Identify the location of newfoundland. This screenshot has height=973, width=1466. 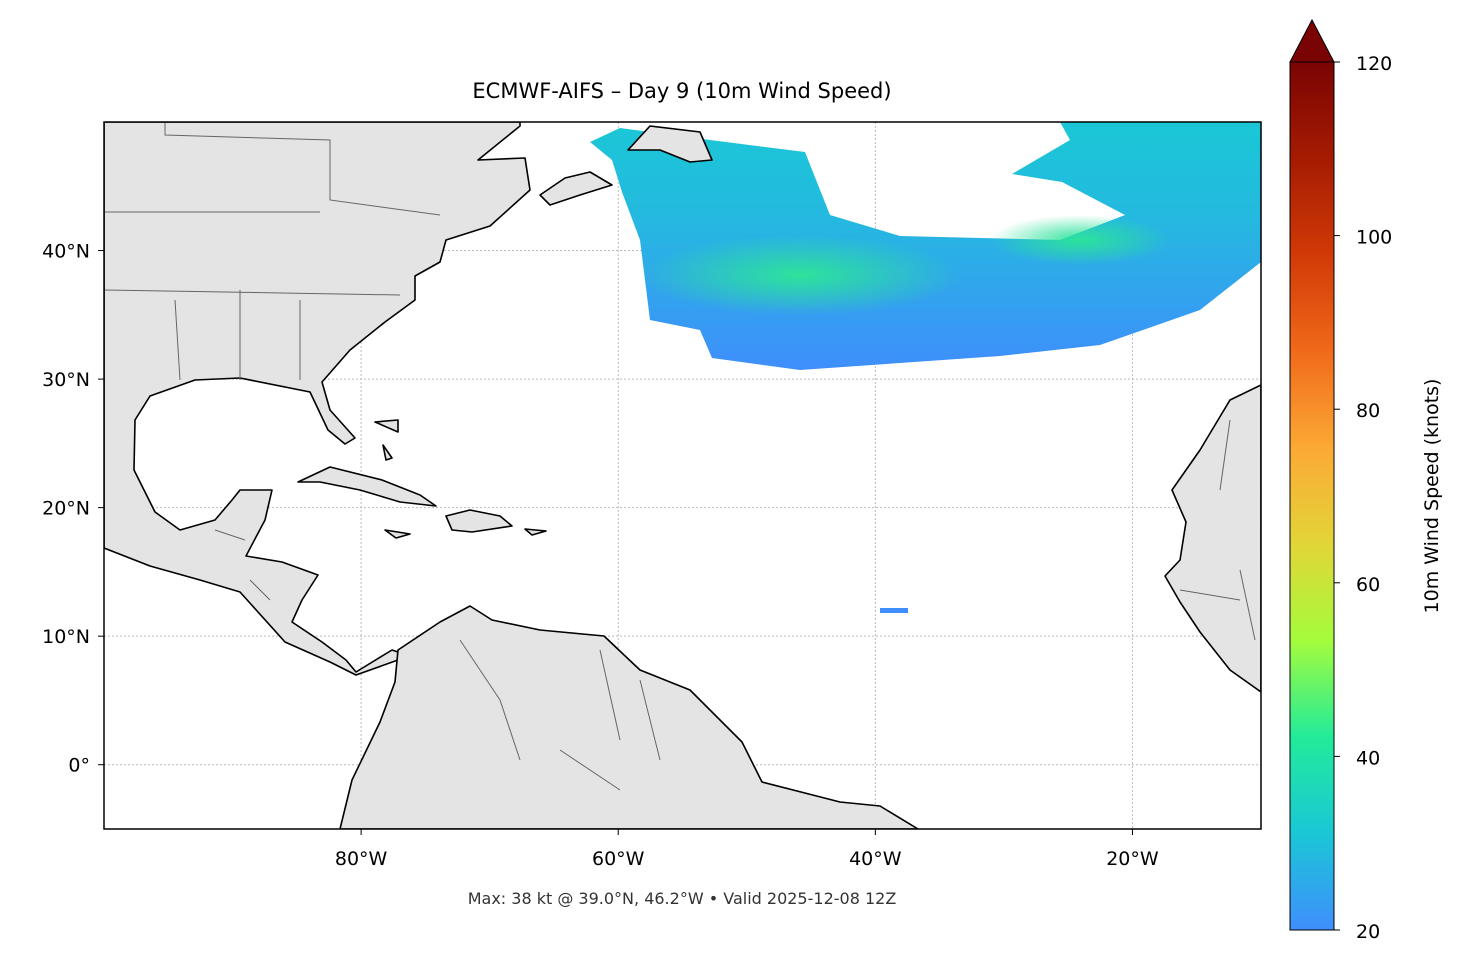
(670, 144).